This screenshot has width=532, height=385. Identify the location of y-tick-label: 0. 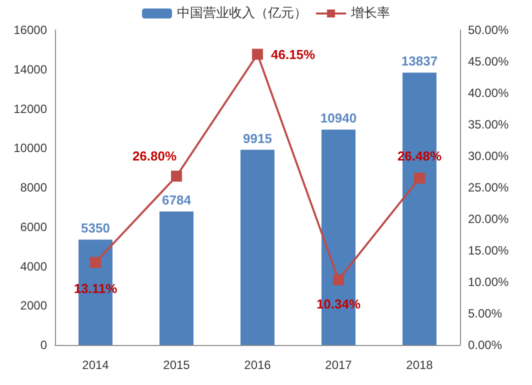
(44, 345).